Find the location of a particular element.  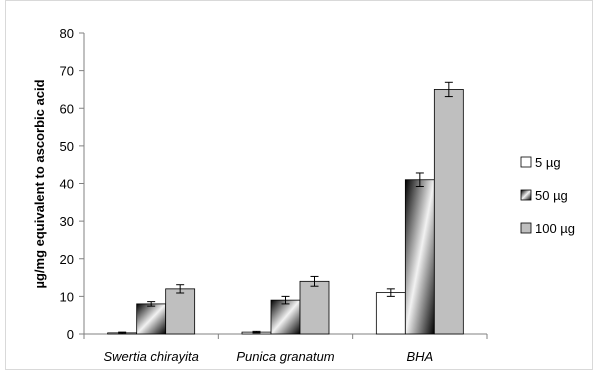

legend-label: 100 µg is located at coordinates (555, 228).